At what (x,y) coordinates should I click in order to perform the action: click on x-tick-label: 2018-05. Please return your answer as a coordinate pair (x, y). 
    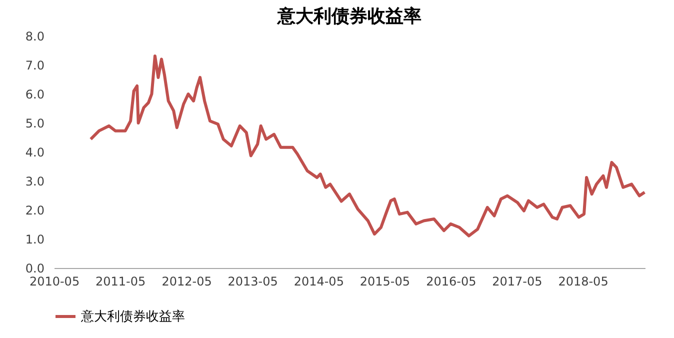
    Looking at the image, I should click on (583, 281).